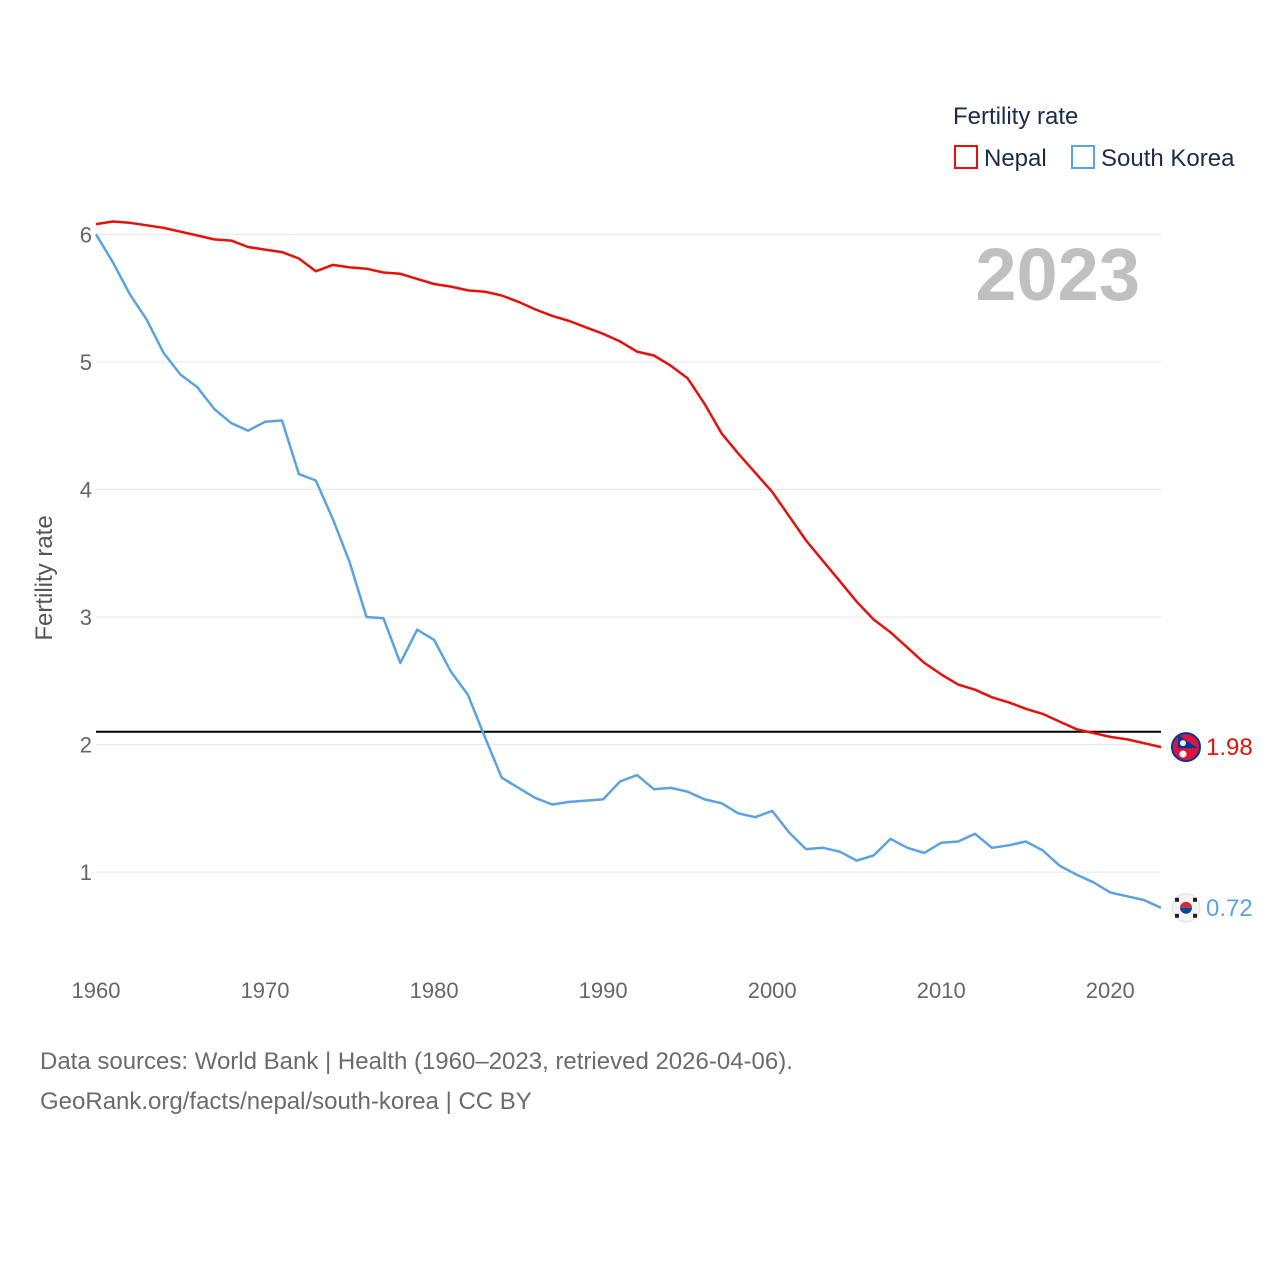 Image resolution: width=1280 pixels, height=1280 pixels. I want to click on y-axis: 1 2 3 4 5 6, so click(86, 553).